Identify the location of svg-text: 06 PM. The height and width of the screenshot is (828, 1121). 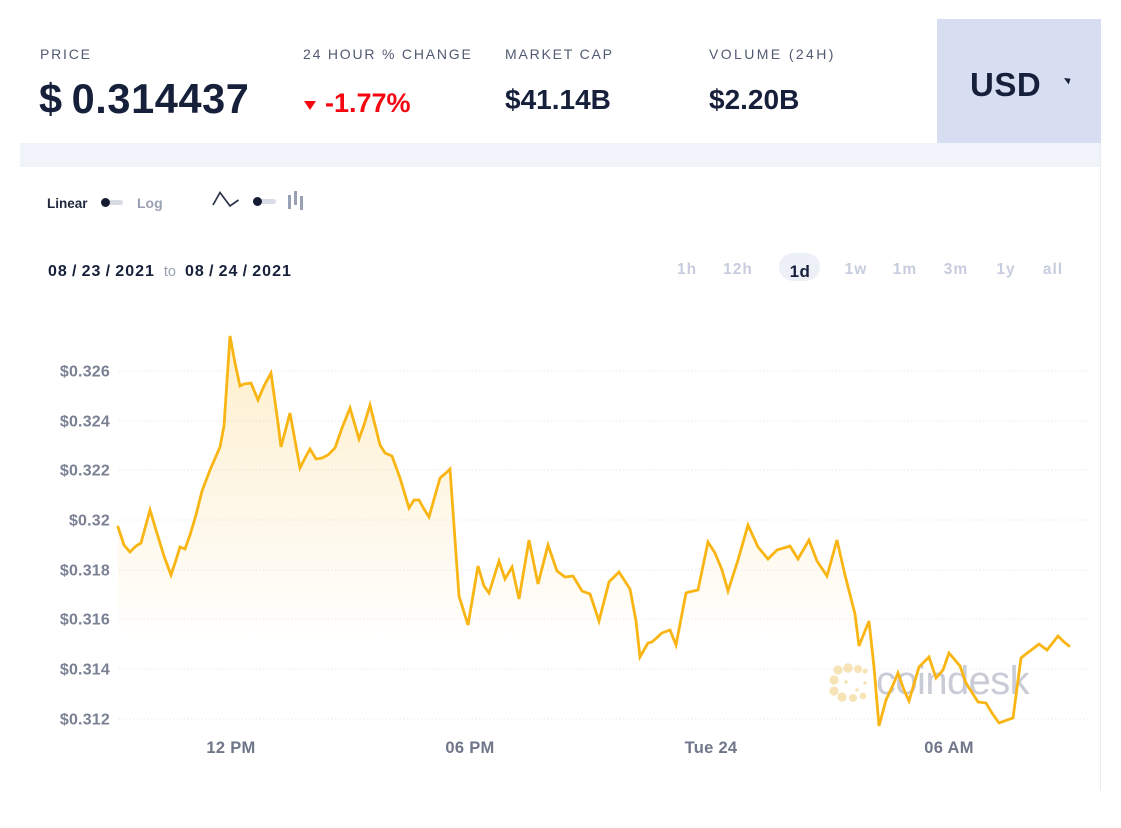
(469, 748).